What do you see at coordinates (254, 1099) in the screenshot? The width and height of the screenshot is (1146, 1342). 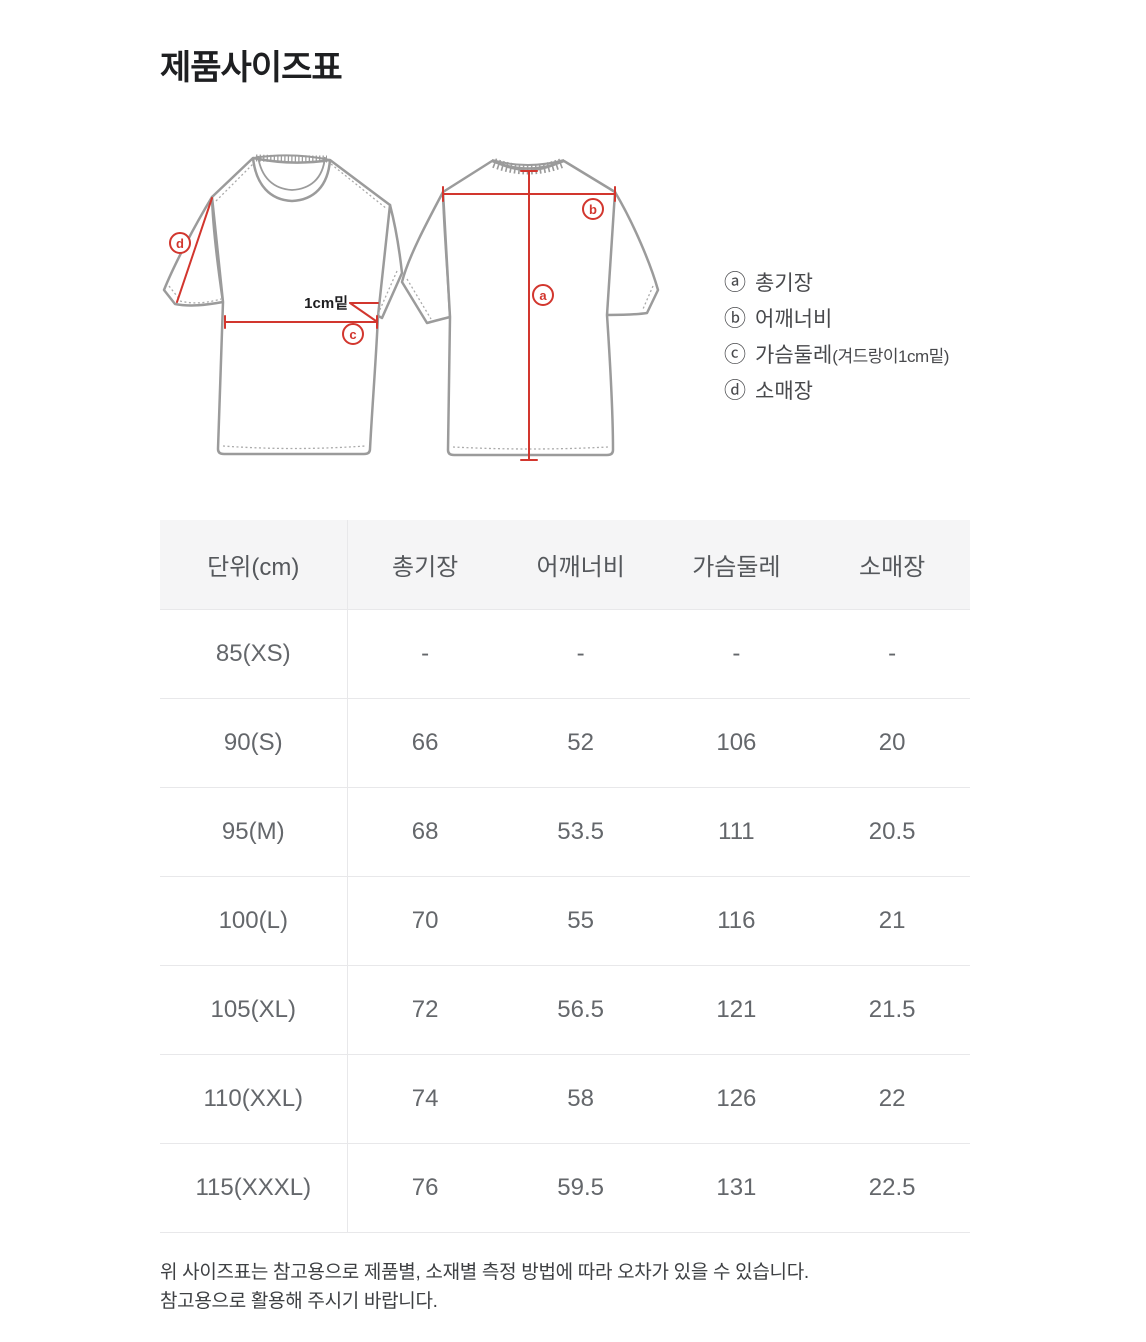 I see `size-label-cell: 110(XXL)` at bounding box center [254, 1099].